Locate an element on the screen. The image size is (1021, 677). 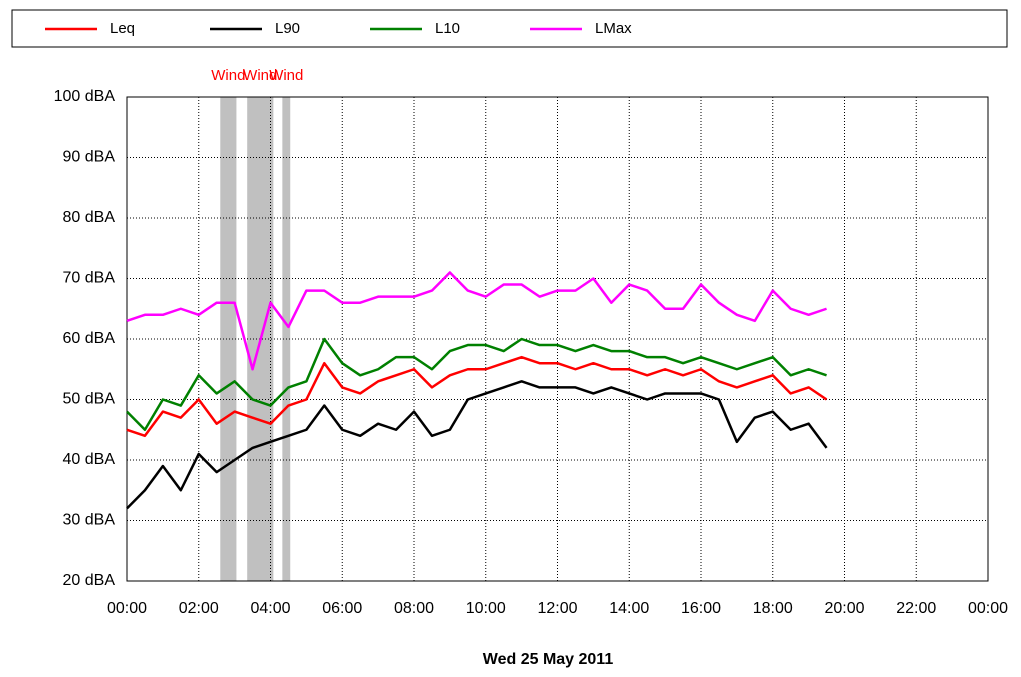
y-tick-label: 20 dBA is located at coordinates (89, 580).